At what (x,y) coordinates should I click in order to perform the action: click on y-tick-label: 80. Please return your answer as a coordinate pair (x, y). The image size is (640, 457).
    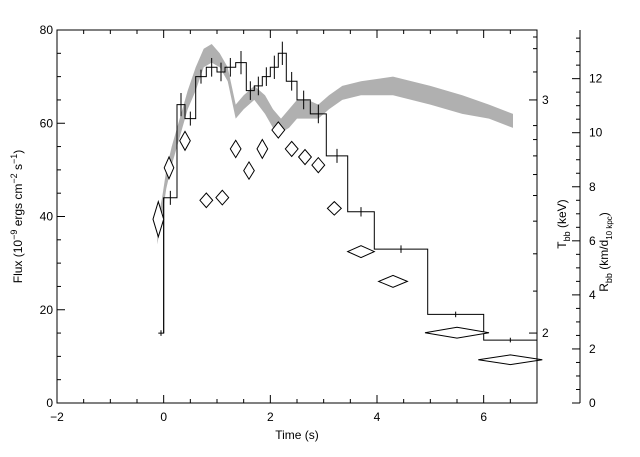
    Looking at the image, I should click on (47, 30).